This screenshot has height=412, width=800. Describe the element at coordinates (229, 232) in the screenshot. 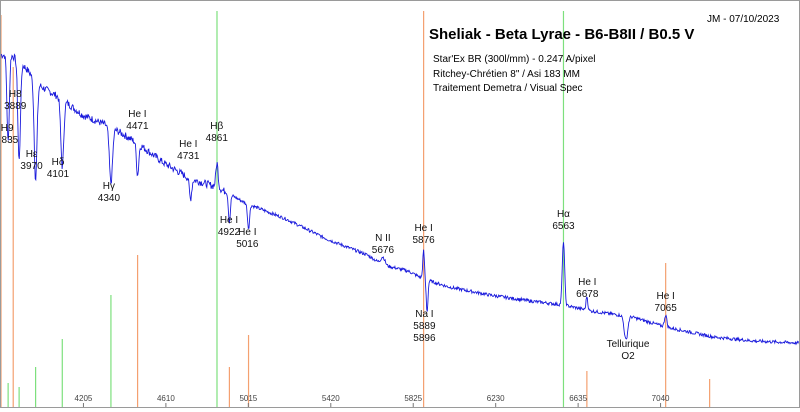

I see `line-label-text: 4922` at that location.